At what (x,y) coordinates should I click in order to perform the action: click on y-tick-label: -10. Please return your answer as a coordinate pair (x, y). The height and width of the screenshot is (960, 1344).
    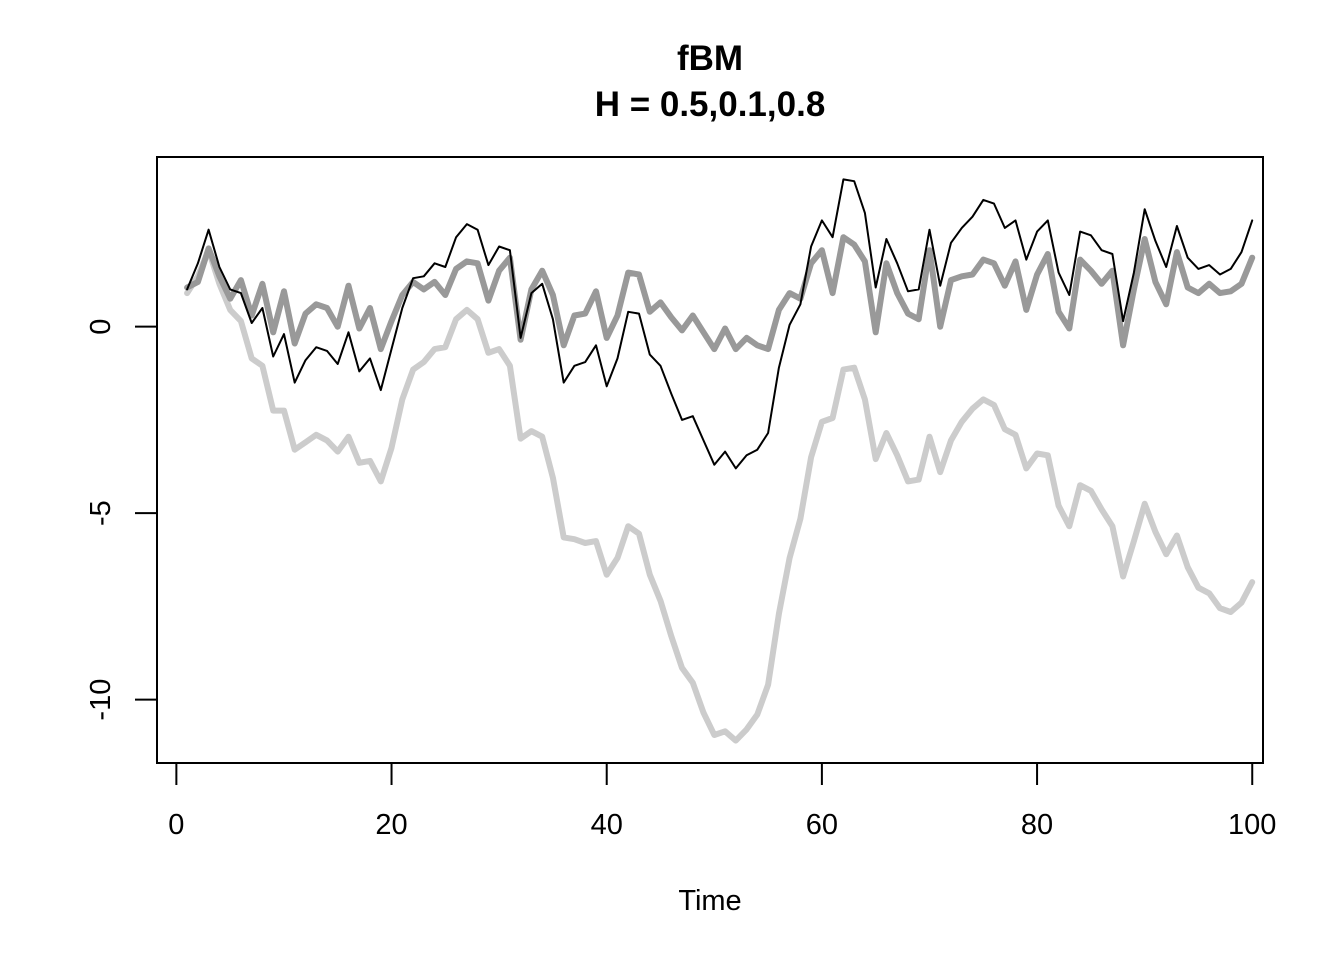
    Looking at the image, I should click on (101, 700).